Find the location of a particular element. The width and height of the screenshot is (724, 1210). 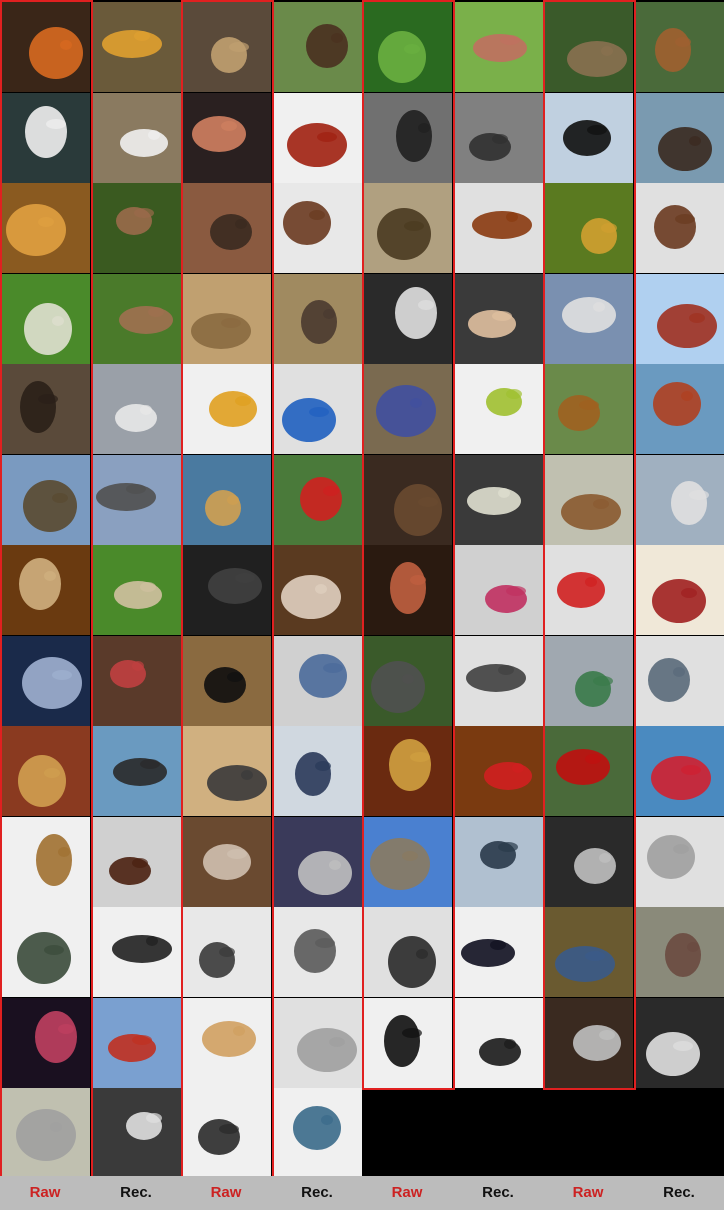

image-tile-speakers-white is located at coordinates (317, 952).